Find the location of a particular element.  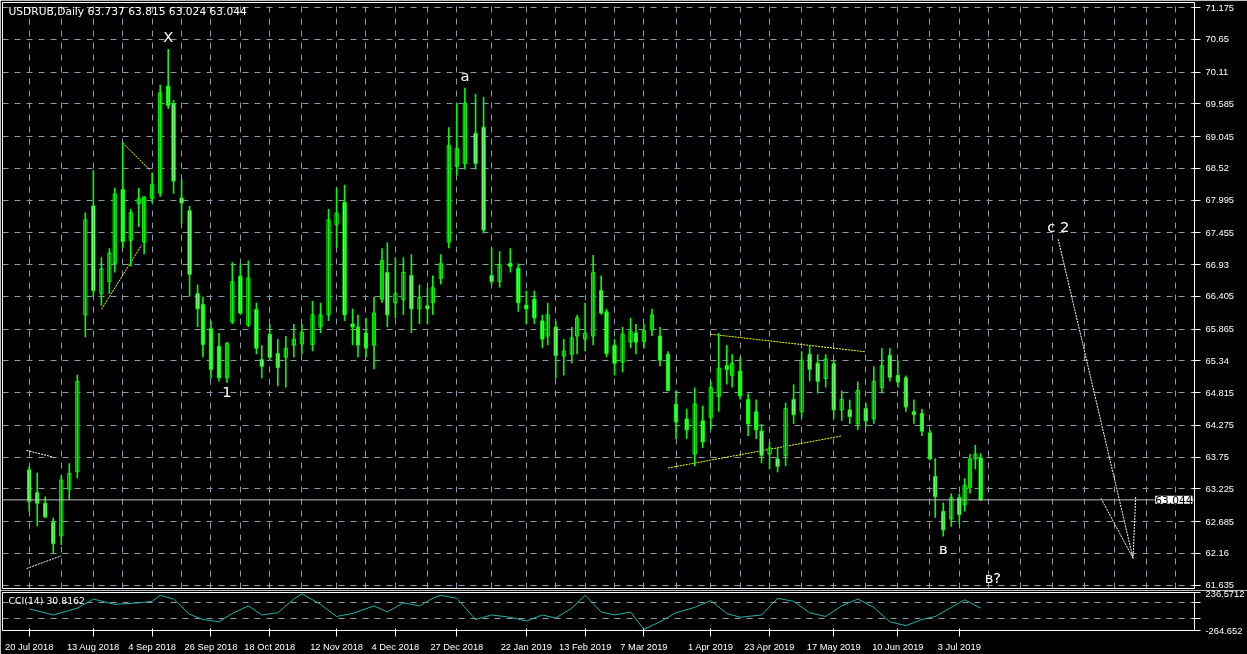

x-tick-label: 3 Jul 2019 is located at coordinates (959, 646).